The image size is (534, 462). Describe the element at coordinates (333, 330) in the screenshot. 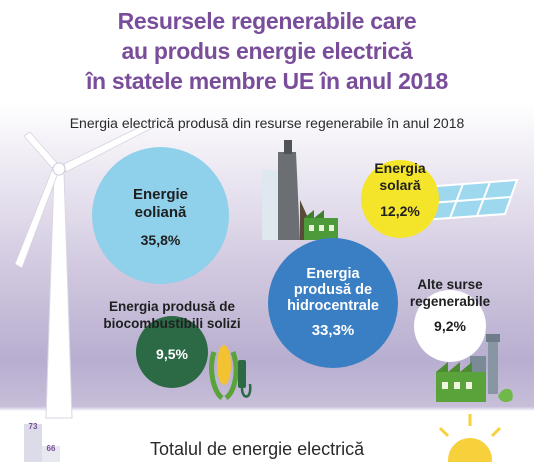

I see `hydro-value: 33,3%` at that location.